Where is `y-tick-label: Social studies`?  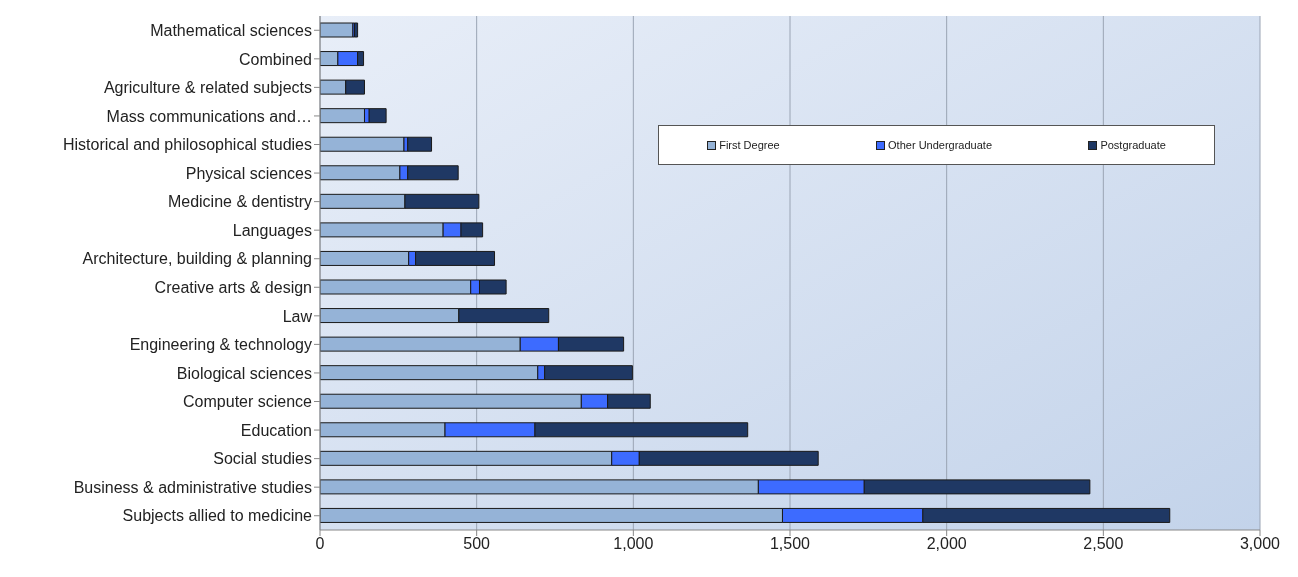 y-tick-label: Social studies is located at coordinates (262, 459).